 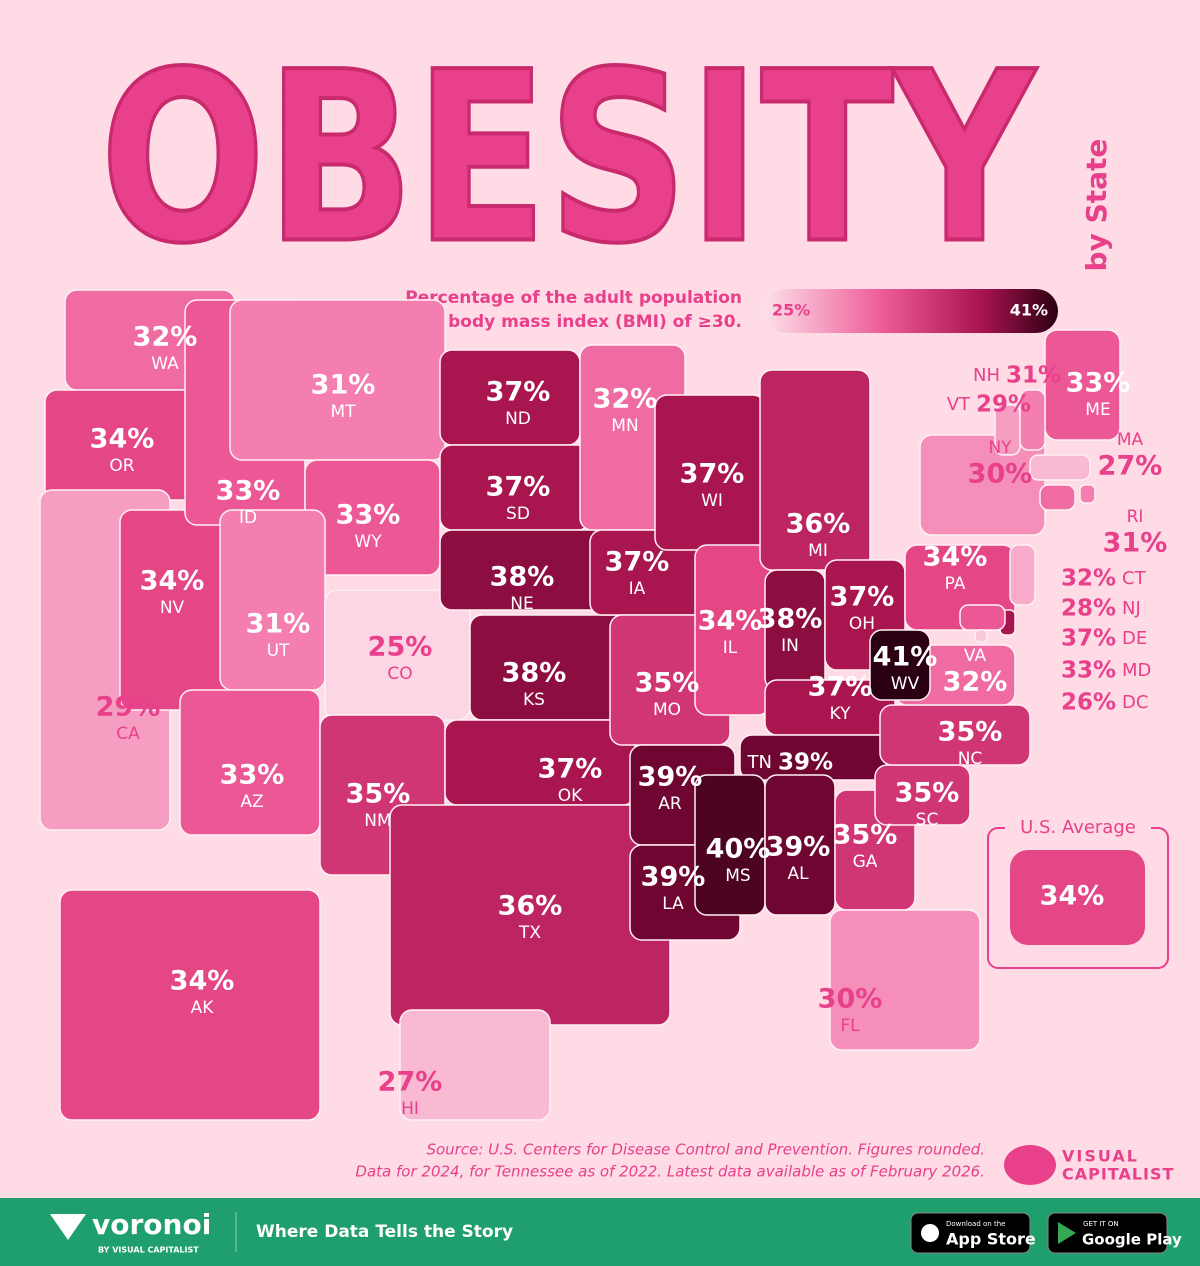 I want to click on state-value: 35%, so click(x=927, y=793).